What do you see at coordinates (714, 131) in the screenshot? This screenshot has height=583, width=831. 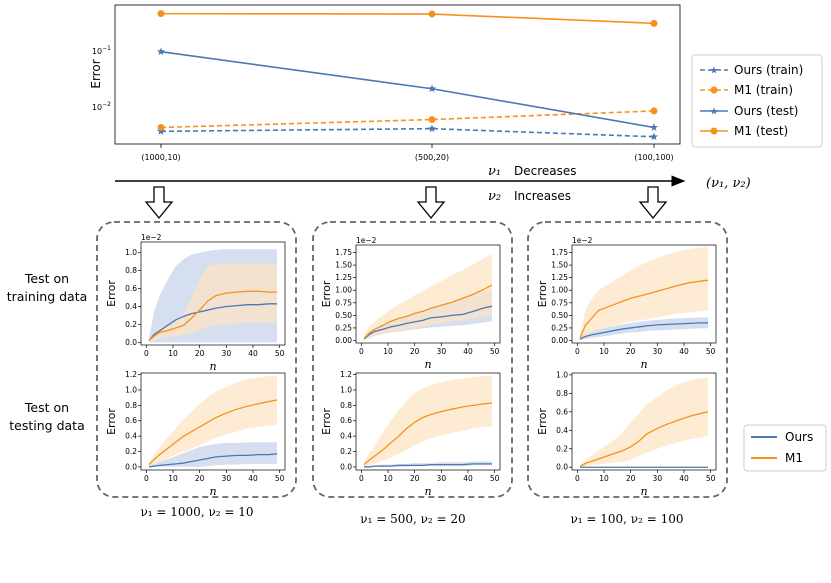 I see `legend-dot-m1-test` at bounding box center [714, 131].